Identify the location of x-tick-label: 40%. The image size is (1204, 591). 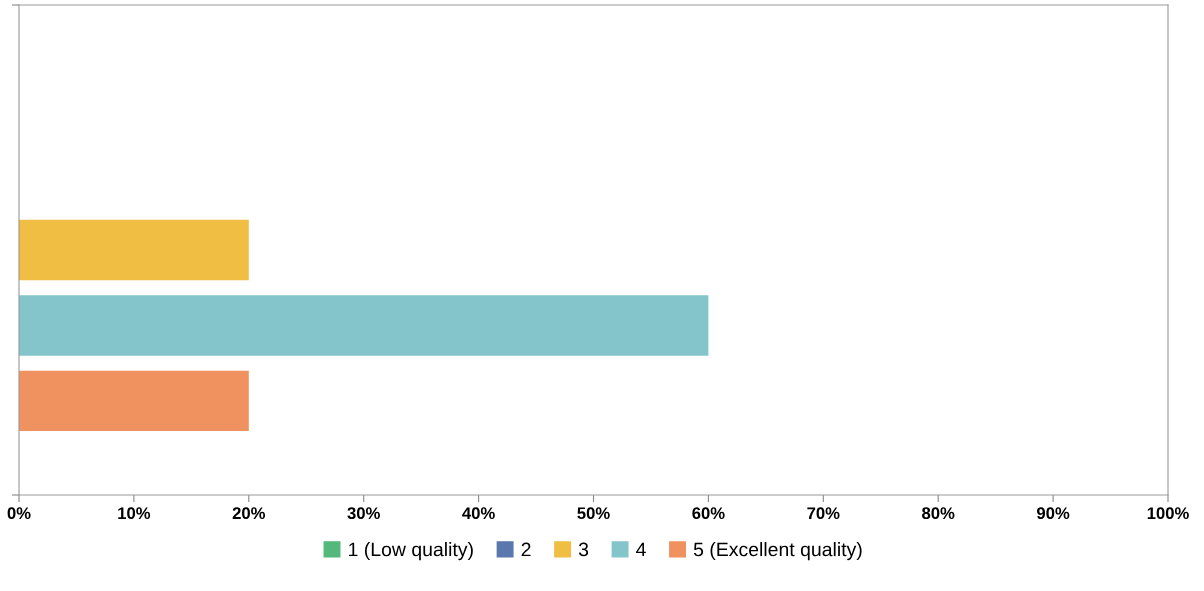
(478, 513).